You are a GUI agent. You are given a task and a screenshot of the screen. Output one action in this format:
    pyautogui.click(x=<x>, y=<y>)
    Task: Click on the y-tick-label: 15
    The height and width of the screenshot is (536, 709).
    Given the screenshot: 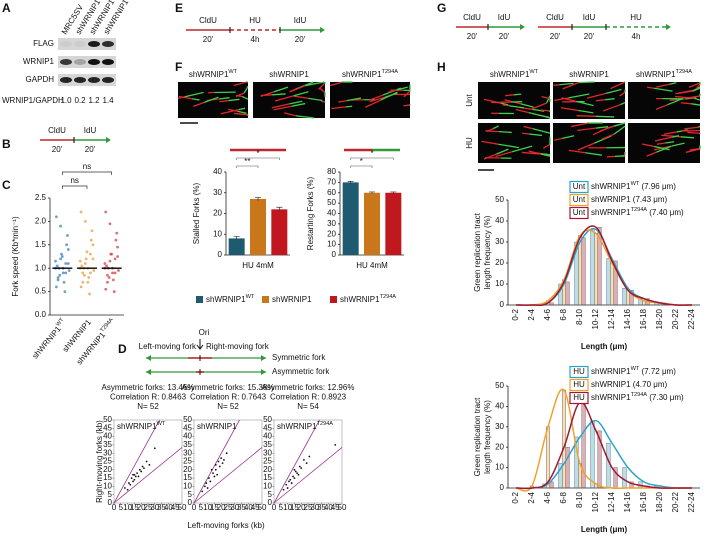 What is the action you would take?
    pyautogui.click(x=107, y=477)
    